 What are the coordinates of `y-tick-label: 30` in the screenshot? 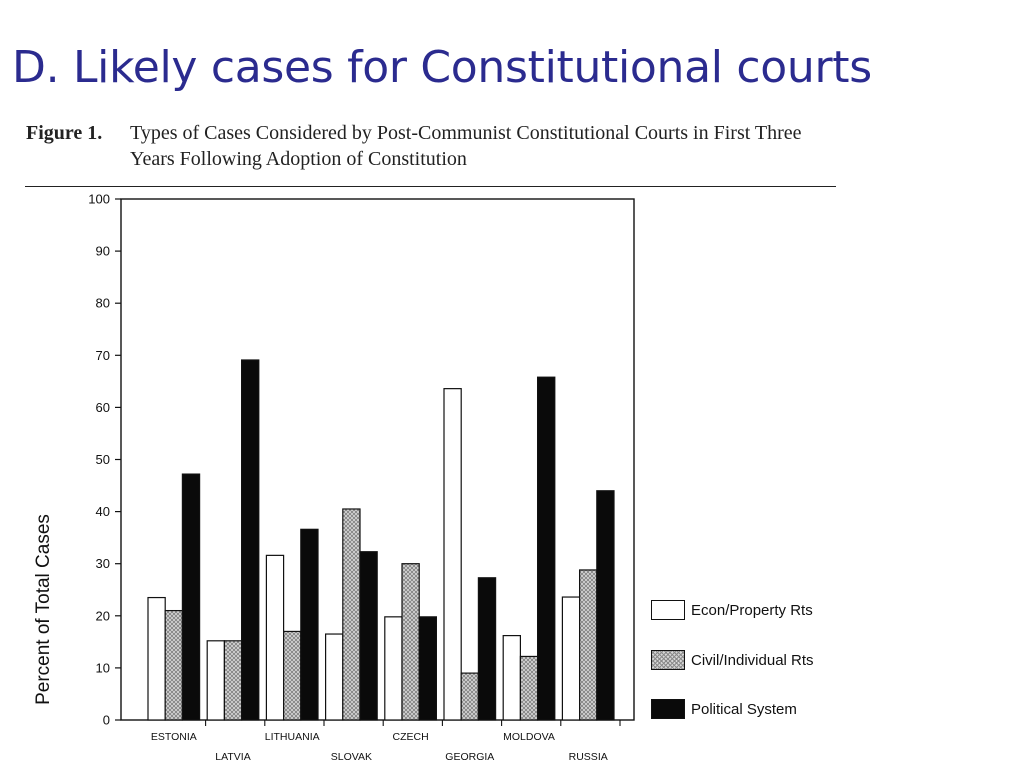 It's located at (103, 563).